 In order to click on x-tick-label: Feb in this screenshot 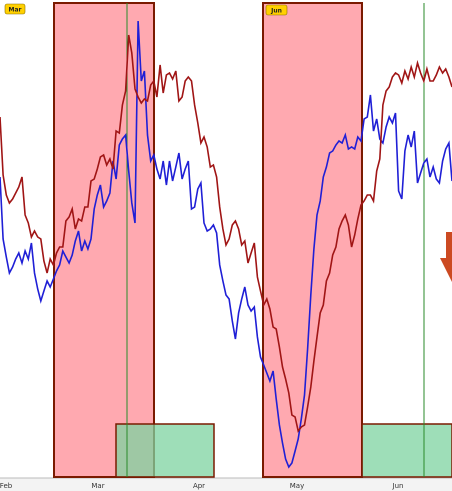, I will do `click(6, 486)`.